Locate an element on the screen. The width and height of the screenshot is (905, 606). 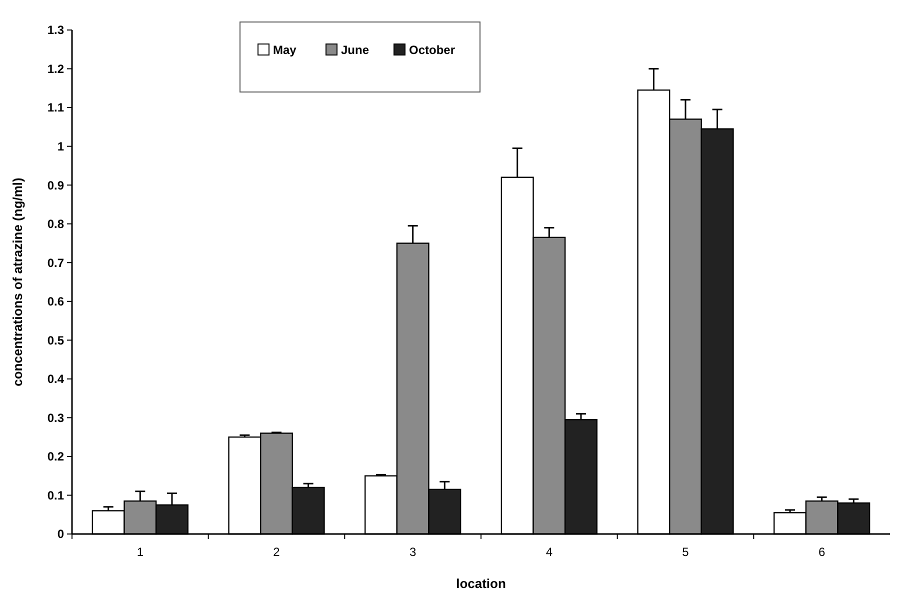
y-axis-title: concentrations of atrazine (ng/ml) is located at coordinates (17, 282).